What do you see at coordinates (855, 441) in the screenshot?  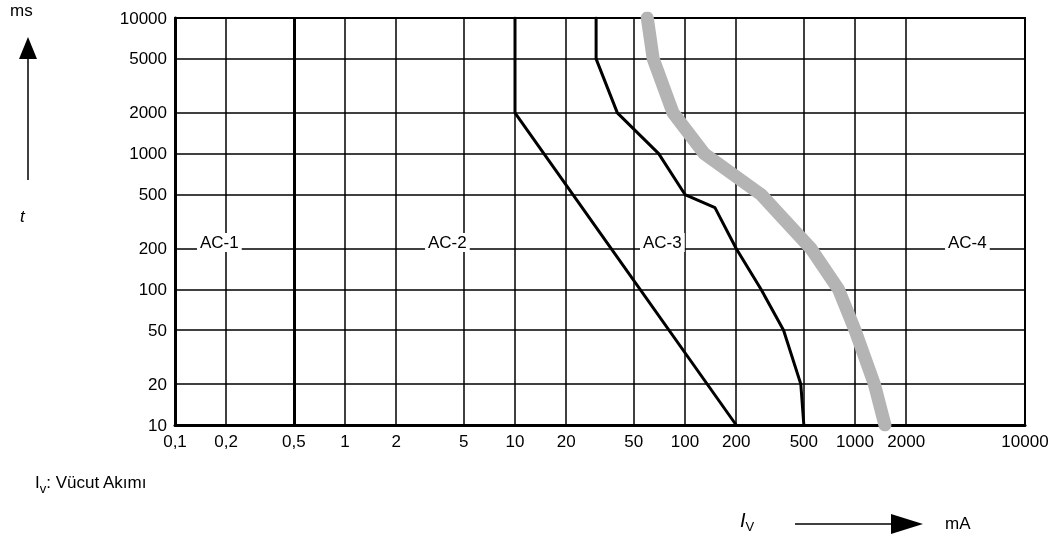 I see `x-tick-label: 1000` at bounding box center [855, 441].